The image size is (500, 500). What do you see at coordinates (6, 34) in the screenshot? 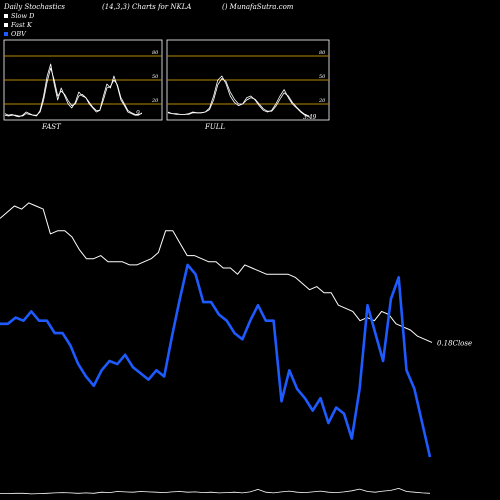
I see `legend-swatch-obv` at bounding box center [6, 34].